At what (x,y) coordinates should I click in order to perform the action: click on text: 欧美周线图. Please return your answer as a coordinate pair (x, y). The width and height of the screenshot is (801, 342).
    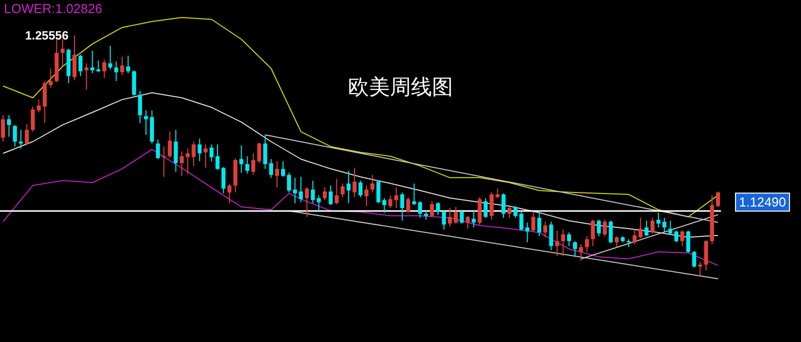
    Looking at the image, I should click on (400, 87).